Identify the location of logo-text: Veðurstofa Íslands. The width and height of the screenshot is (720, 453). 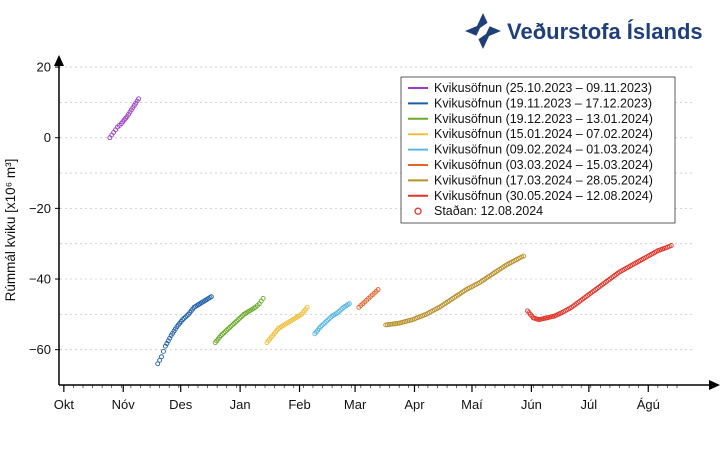
(605, 31).